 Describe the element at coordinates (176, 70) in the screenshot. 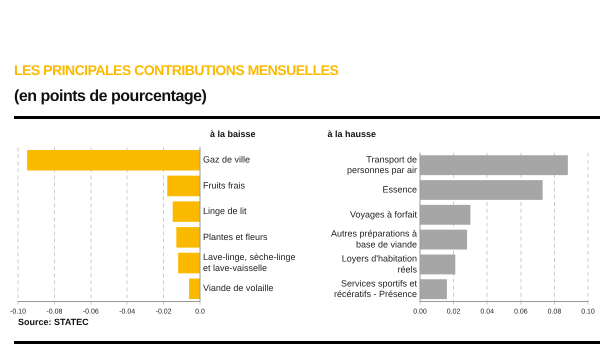

I see `chart-title: LES PRINCIPALES CONTRIBUTIONS MENSUELLES` at that location.